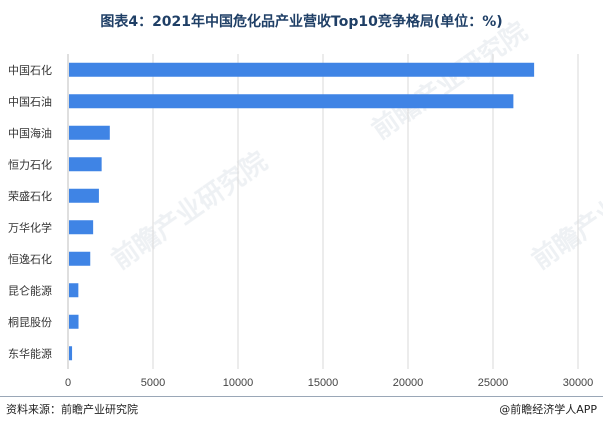 Image resolution: width=603 pixels, height=433 pixels. Describe the element at coordinates (72, 409) in the screenshot. I see `source-note: 资料来源：前瞻产业研究院` at that location.